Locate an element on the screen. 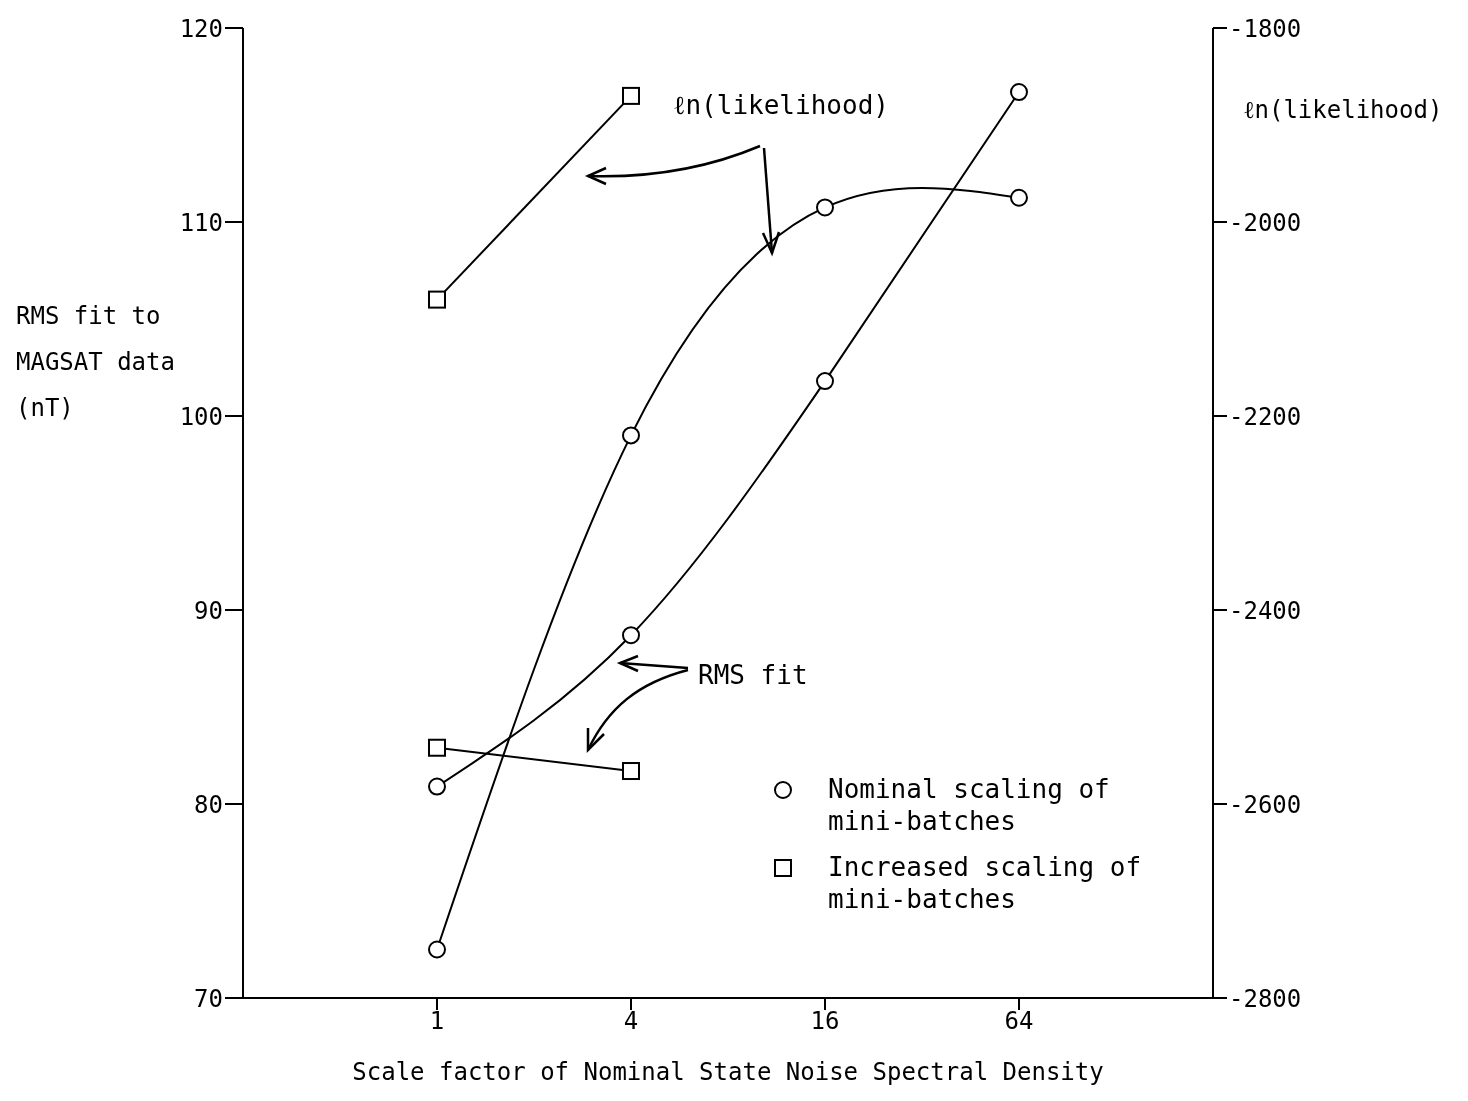  x-tick-label: 4 is located at coordinates (631, 1021).